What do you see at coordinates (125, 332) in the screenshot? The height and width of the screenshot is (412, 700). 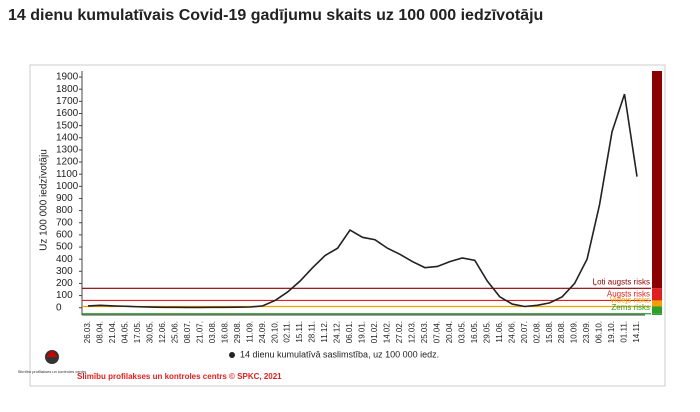 I see `x-tick-label: 04.05.` at bounding box center [125, 332].